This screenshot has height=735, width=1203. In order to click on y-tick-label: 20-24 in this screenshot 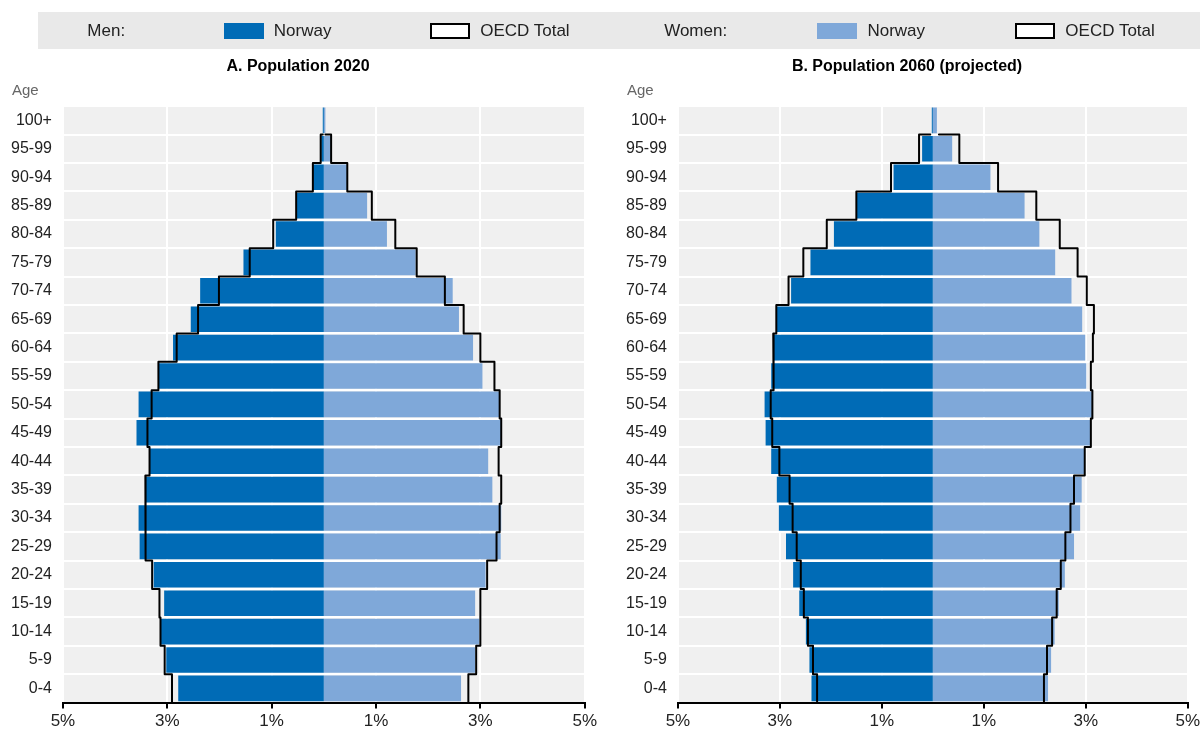, I will do `click(647, 574)`.